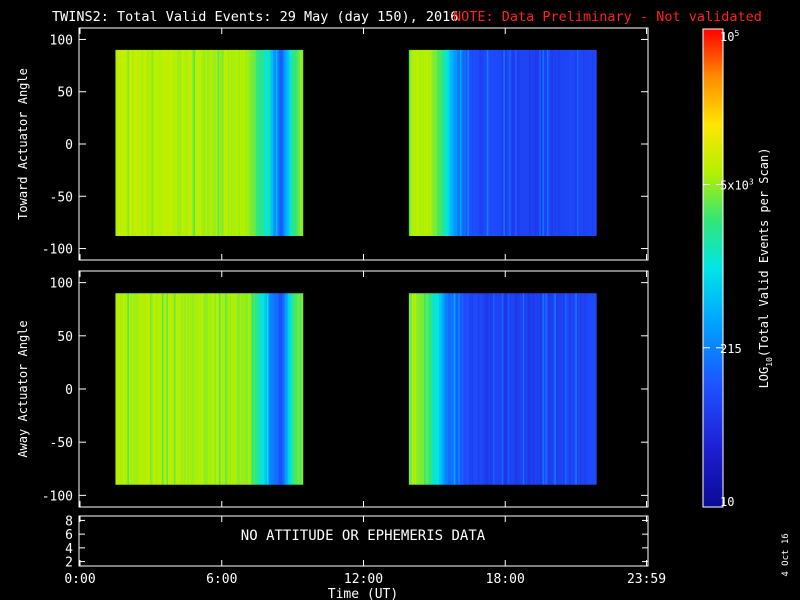 The width and height of the screenshot is (800, 600). I want to click on y-tick-label: -50, so click(61, 197).